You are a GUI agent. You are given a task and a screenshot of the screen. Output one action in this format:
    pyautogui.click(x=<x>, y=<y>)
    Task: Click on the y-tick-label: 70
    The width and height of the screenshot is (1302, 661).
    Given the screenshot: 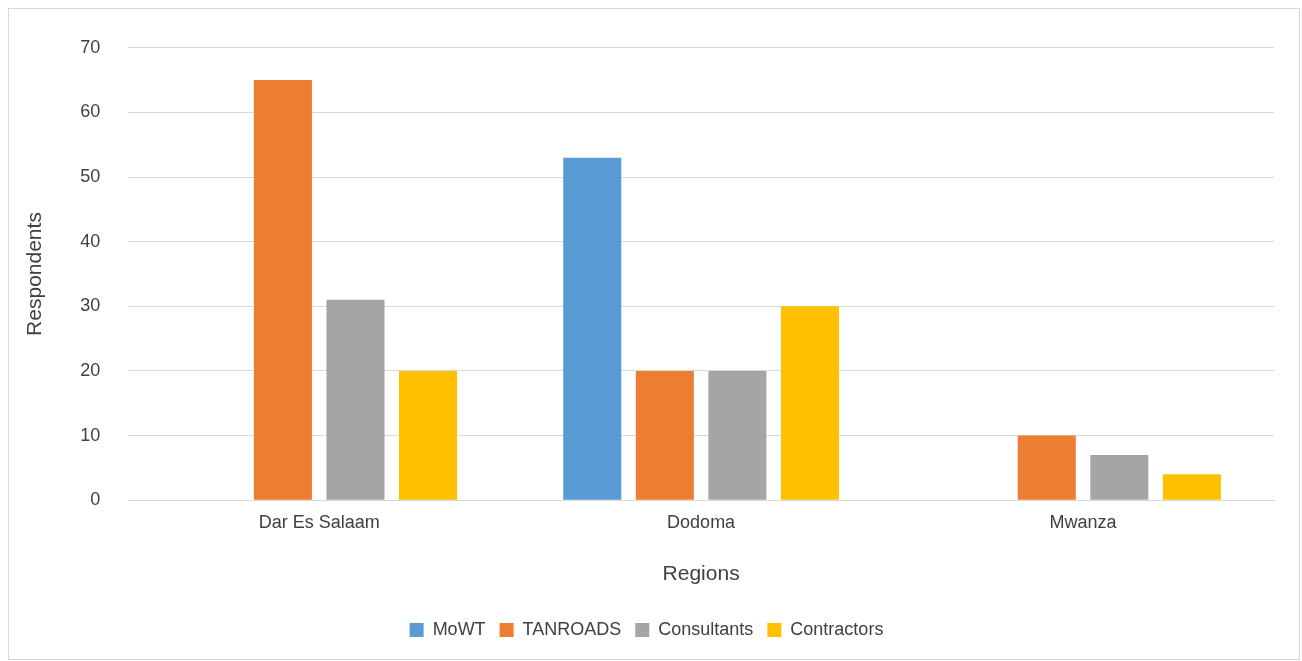 What is the action you would take?
    pyautogui.click(x=90, y=46)
    